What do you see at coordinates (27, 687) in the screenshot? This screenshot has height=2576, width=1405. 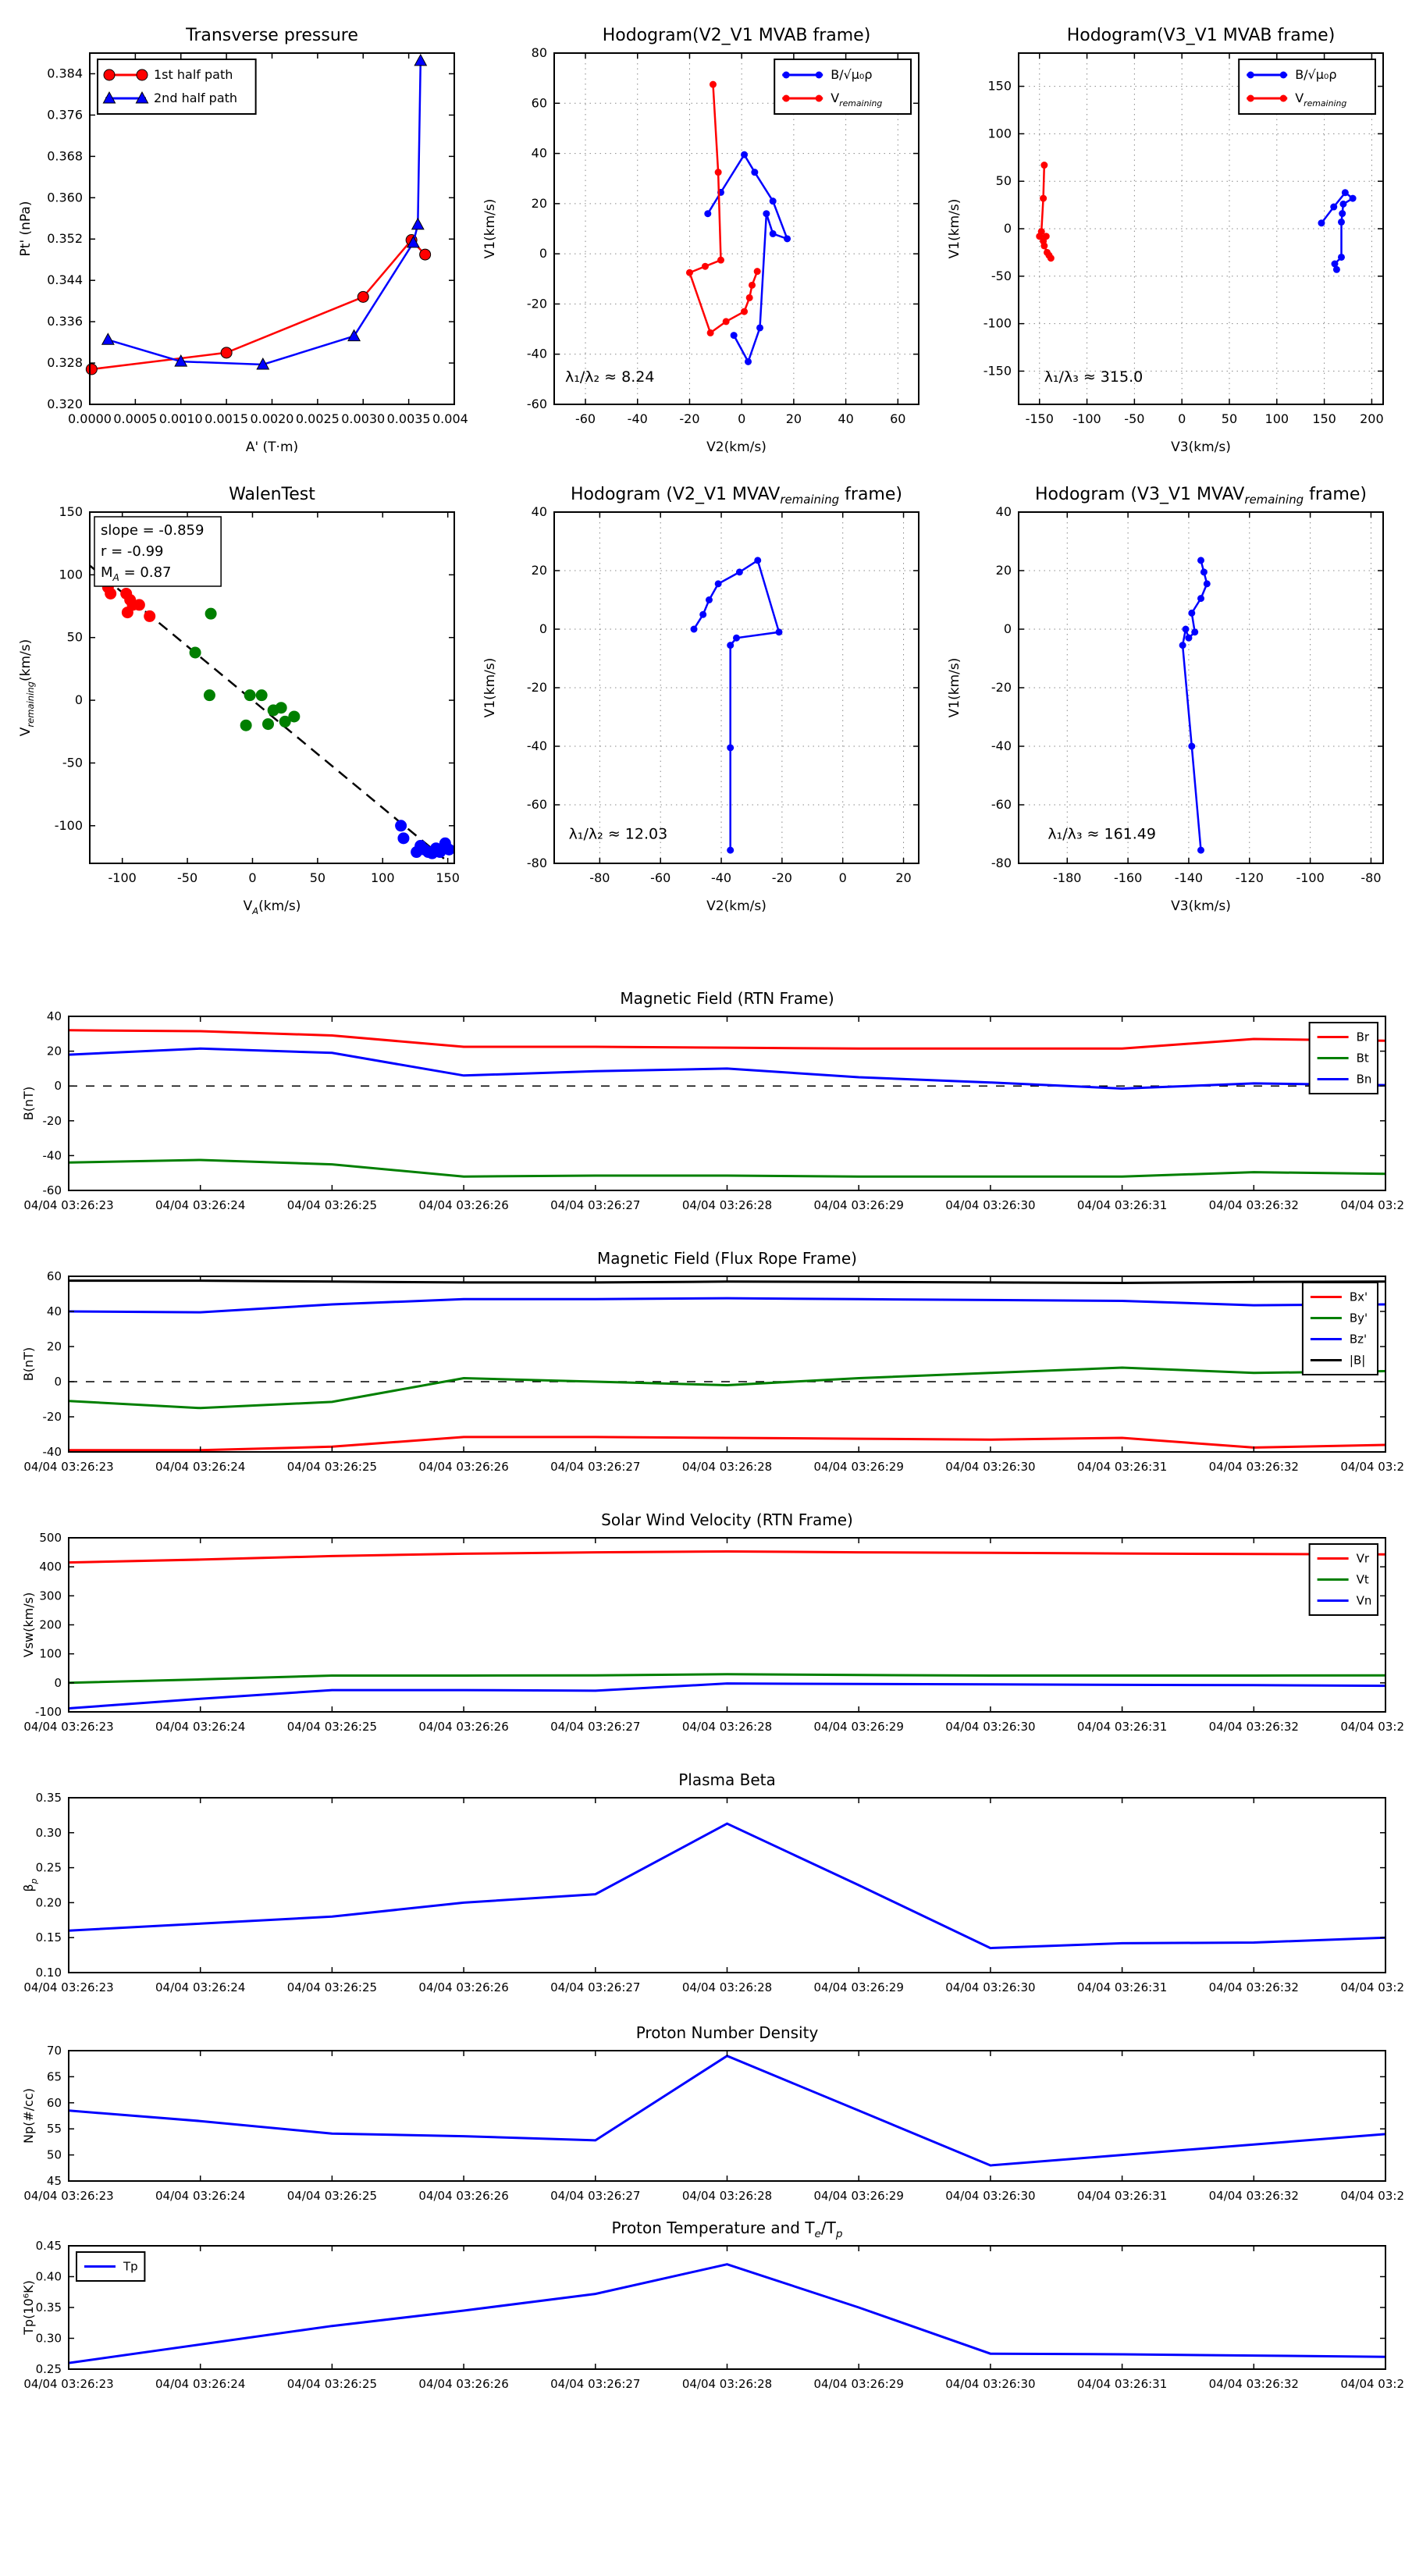 I see `walen-test-ylabel: Vremaining(km/s)` at bounding box center [27, 687].